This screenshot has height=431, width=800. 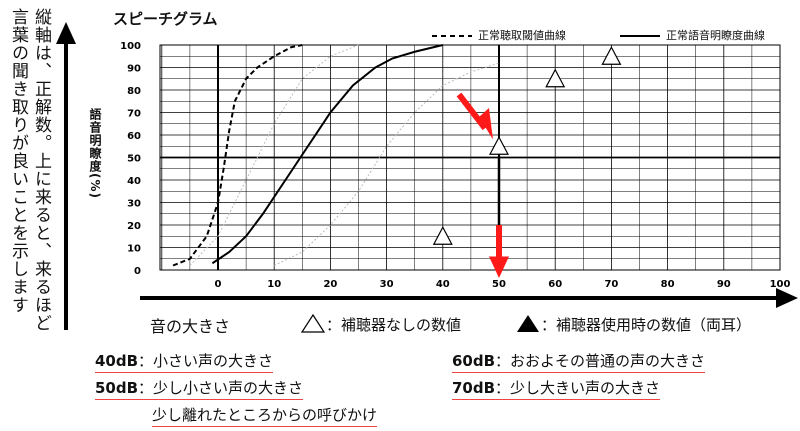 I want to click on y-tick-label: 50, so click(x=134, y=159).